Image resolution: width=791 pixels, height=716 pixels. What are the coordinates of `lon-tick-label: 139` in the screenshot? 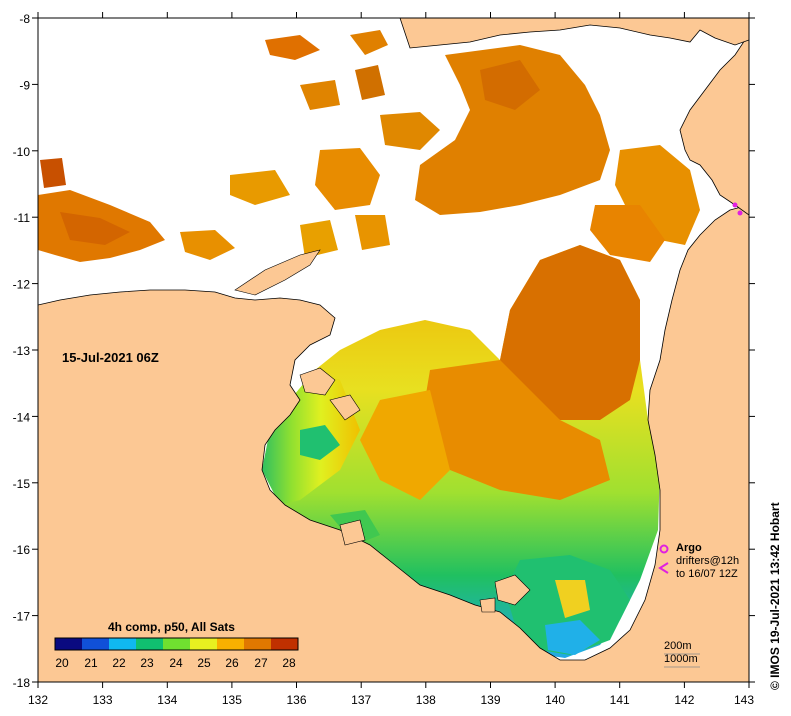 It's located at (490, 700).